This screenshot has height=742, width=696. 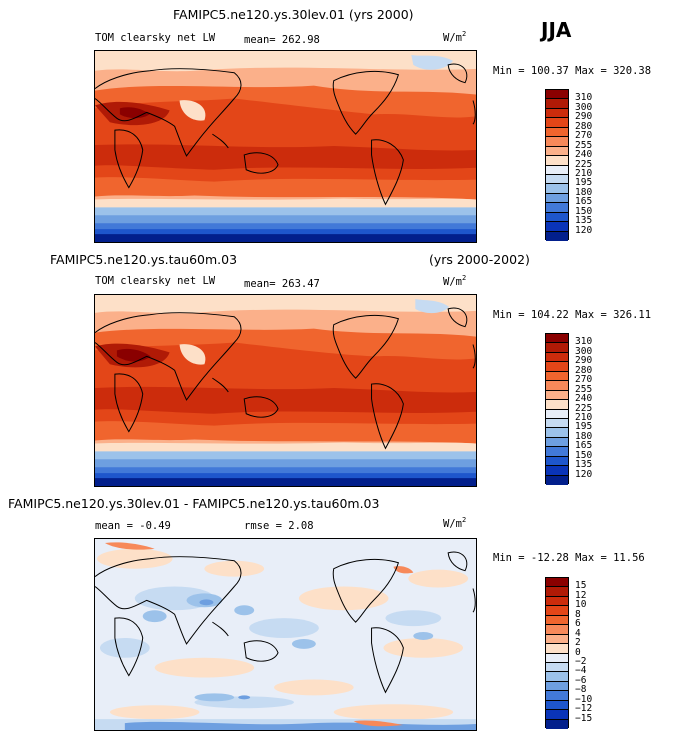 What do you see at coordinates (279, 526) in the screenshot?
I see `panel-3-rmse: rmse = 2.08` at bounding box center [279, 526].